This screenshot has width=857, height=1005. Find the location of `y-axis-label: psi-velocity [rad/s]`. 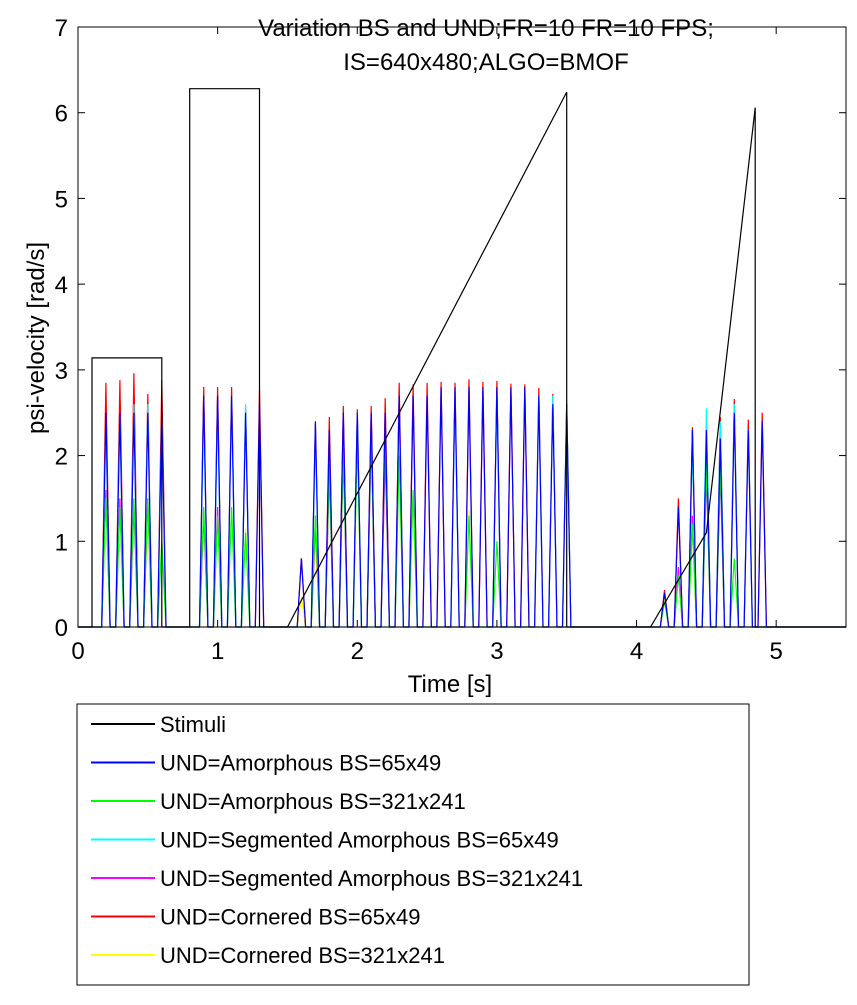

y-axis-label: psi-velocity [rad/s] is located at coordinates (36, 338).